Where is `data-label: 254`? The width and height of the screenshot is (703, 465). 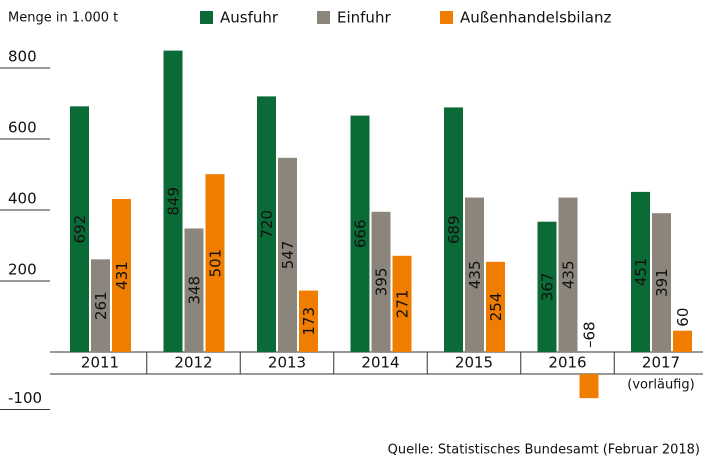 data-label: 254 is located at coordinates (496, 307).